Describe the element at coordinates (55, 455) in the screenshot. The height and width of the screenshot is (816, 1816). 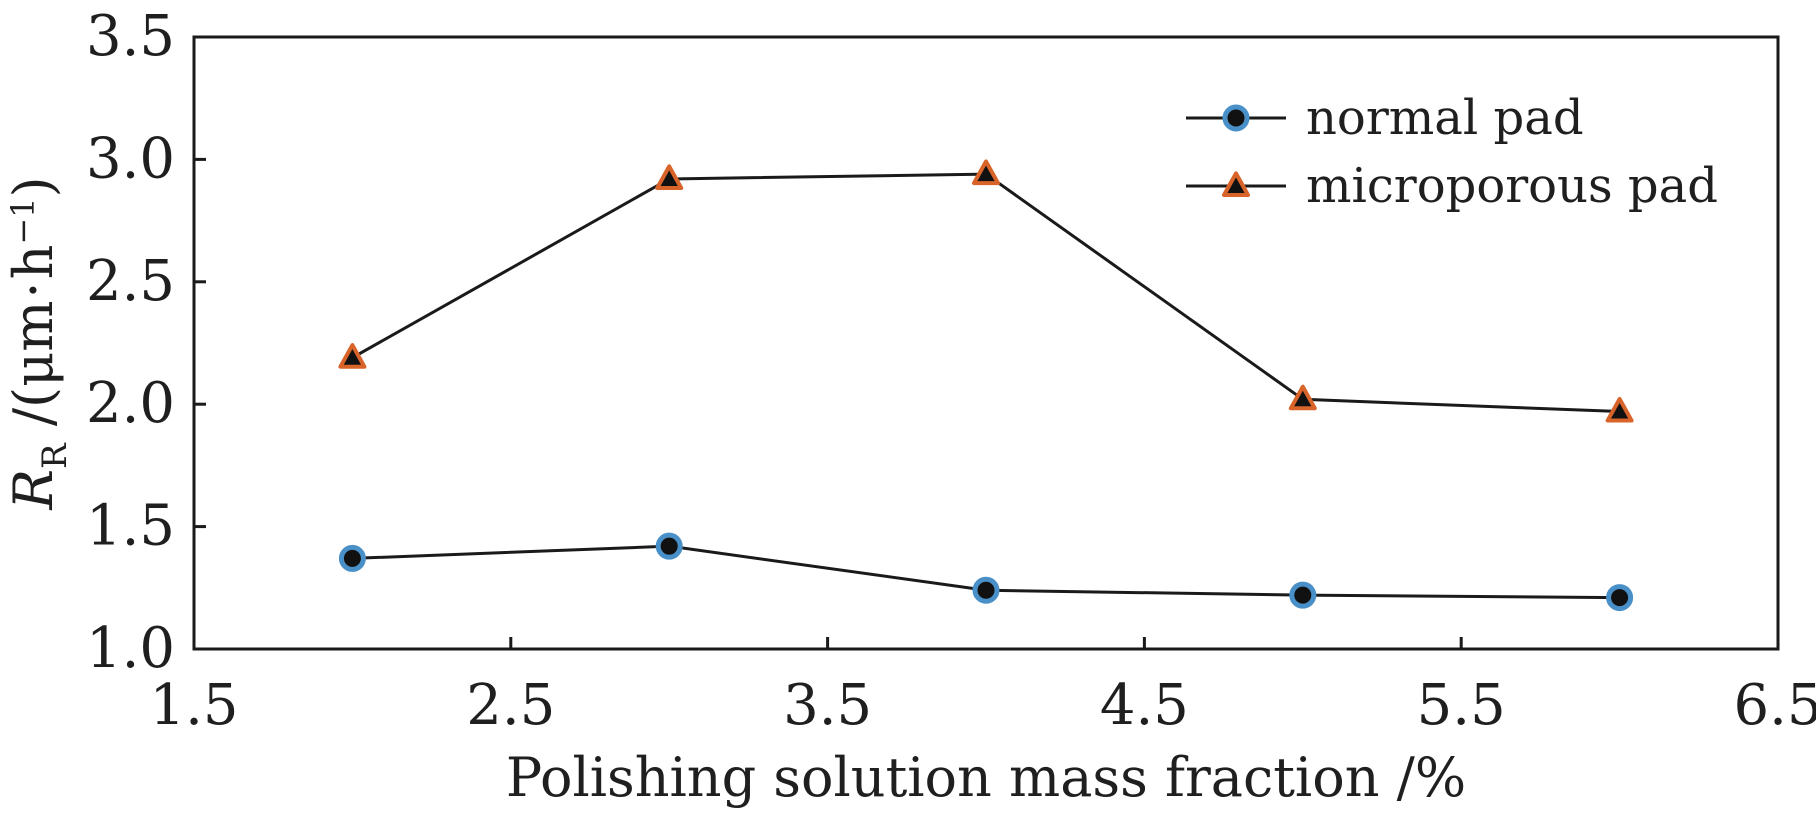
I see `y-axis-title-subscript: R` at that location.